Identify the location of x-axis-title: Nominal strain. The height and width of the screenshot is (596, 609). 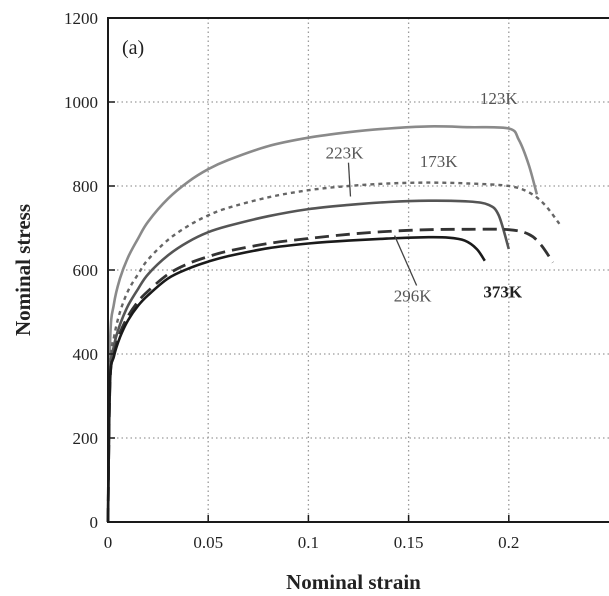
(353, 582).